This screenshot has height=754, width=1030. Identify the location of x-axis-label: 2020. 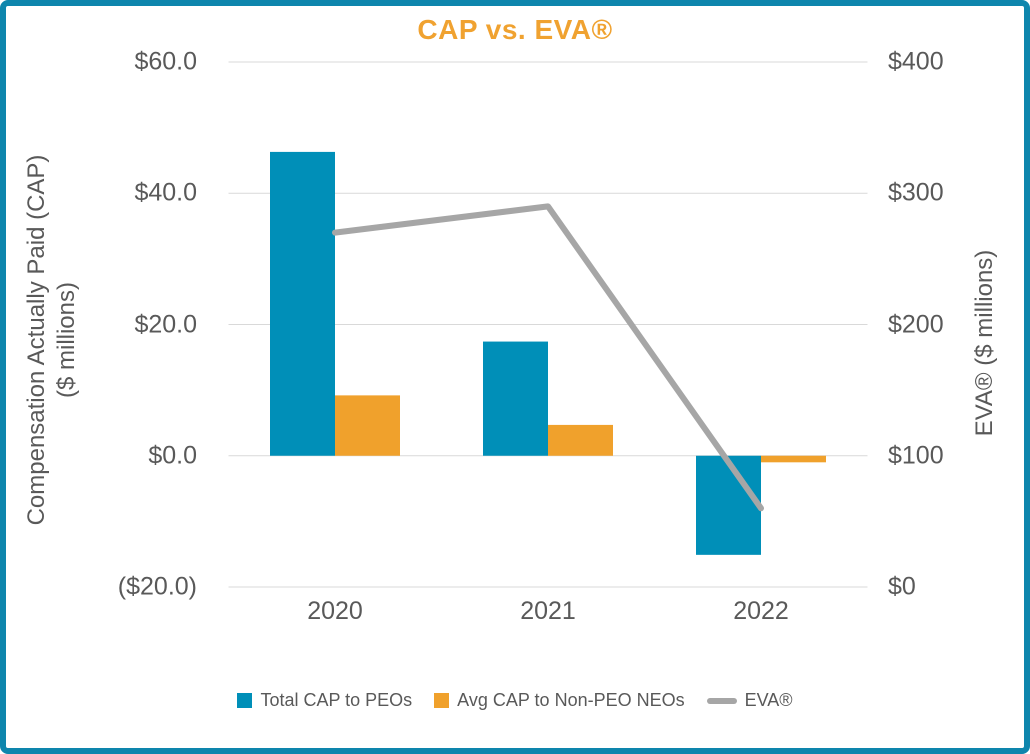
(335, 611).